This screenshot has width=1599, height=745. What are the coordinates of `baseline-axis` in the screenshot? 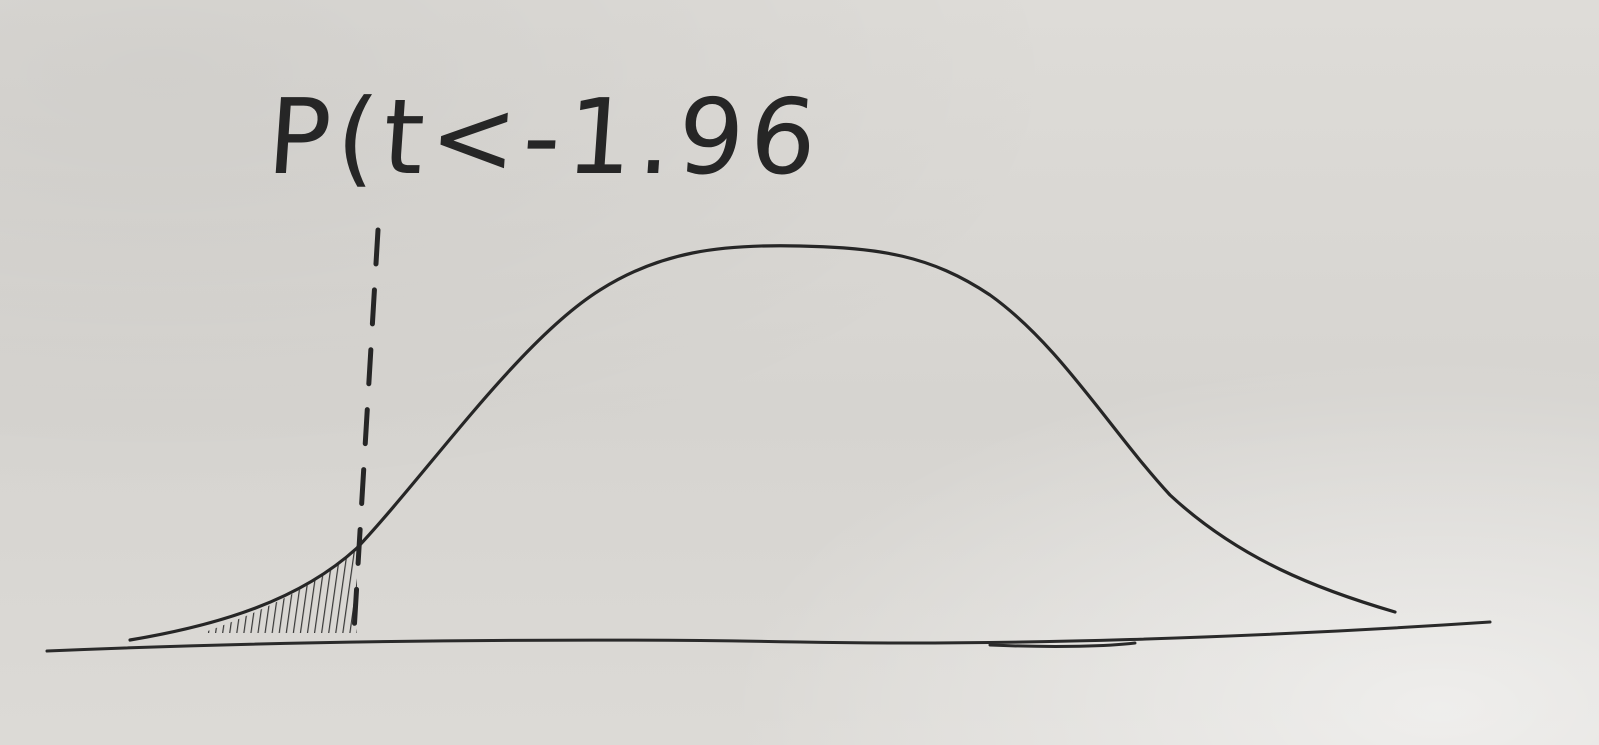 It's located at (768, 636).